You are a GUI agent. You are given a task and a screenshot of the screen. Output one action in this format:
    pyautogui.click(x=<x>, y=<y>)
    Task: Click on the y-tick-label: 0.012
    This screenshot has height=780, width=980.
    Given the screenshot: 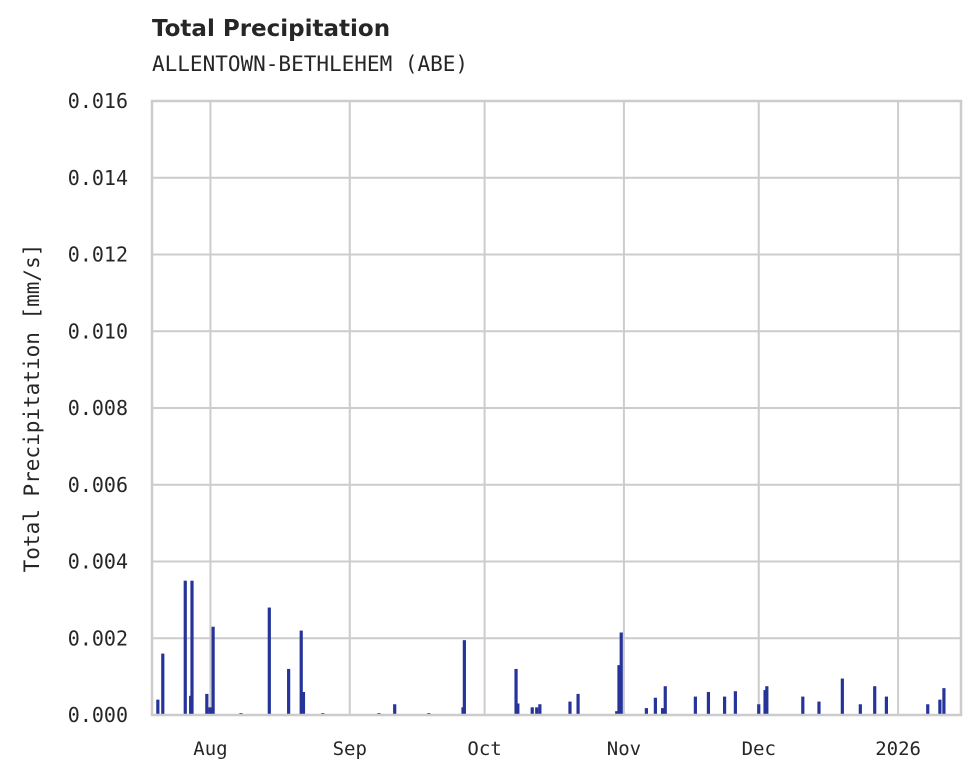 What is the action you would take?
    pyautogui.click(x=98, y=255)
    